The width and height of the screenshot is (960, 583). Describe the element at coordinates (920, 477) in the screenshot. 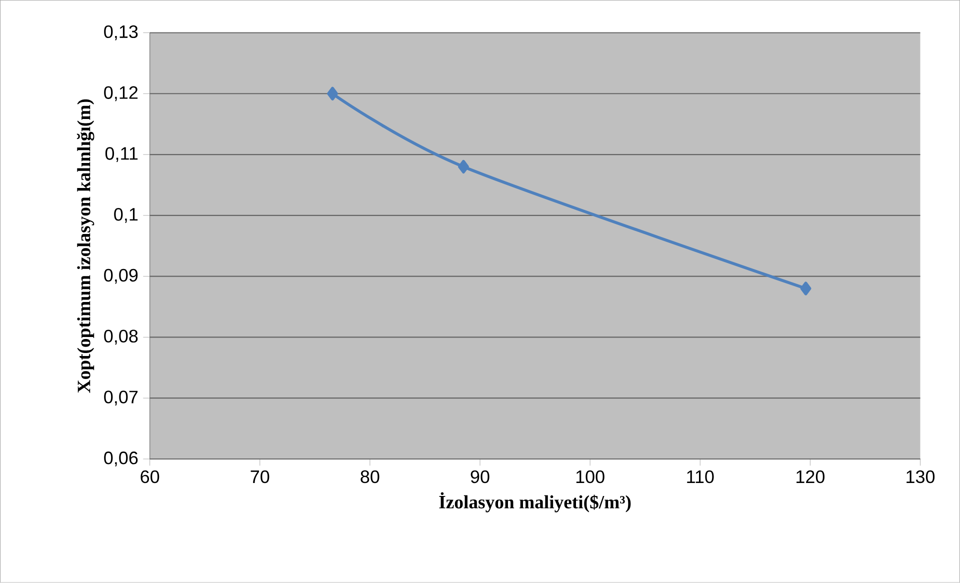

I see `x-tick-label: 130` at that location.